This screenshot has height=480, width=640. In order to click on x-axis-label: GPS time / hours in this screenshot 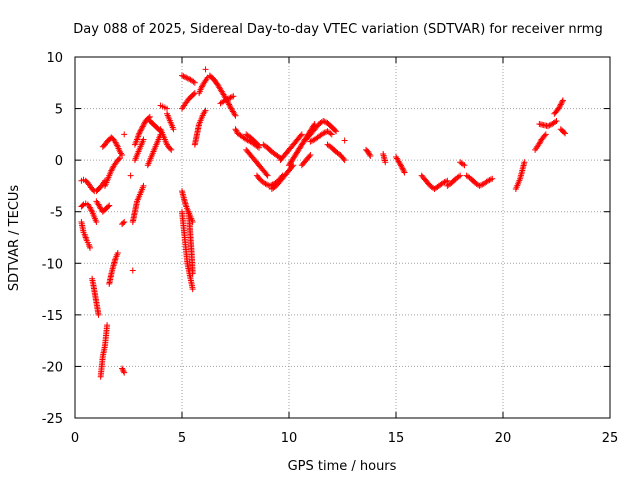, I will do `click(342, 466)`.